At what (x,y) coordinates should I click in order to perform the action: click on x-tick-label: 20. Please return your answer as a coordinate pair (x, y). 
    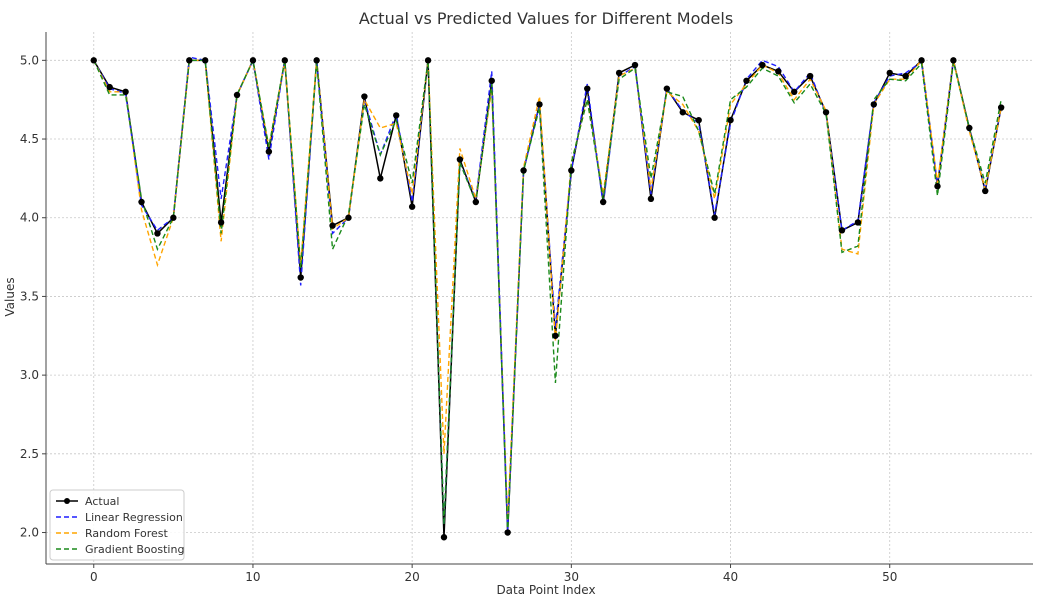
    Looking at the image, I should click on (412, 577).